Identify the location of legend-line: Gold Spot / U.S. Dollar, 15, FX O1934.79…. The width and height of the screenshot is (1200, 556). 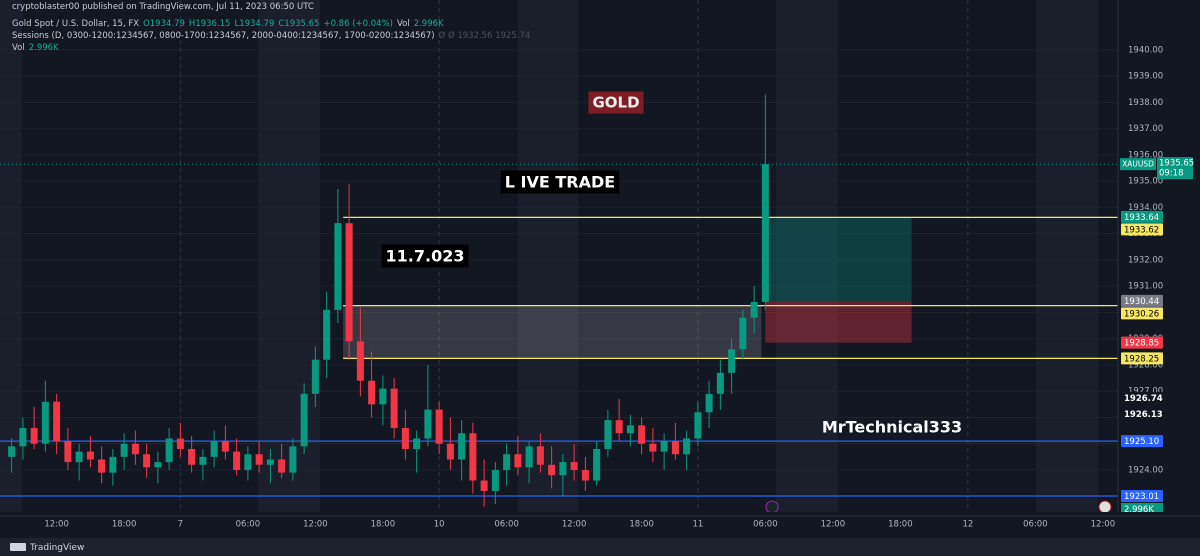
(228, 24).